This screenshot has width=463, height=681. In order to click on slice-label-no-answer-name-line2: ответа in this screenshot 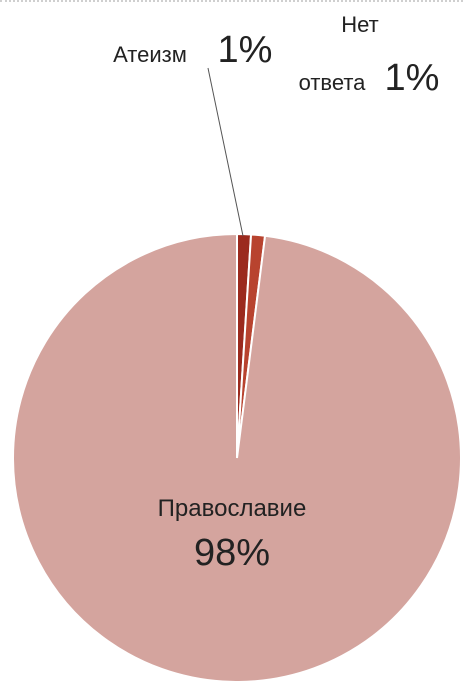, I will do `click(333, 82)`.